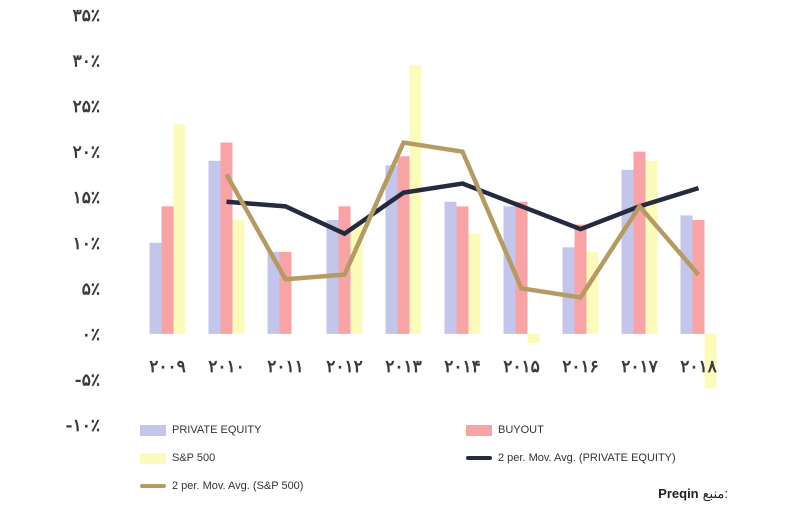 Image resolution: width=800 pixels, height=522 pixels. I want to click on source-note: Preqin منبع:, so click(693, 494).